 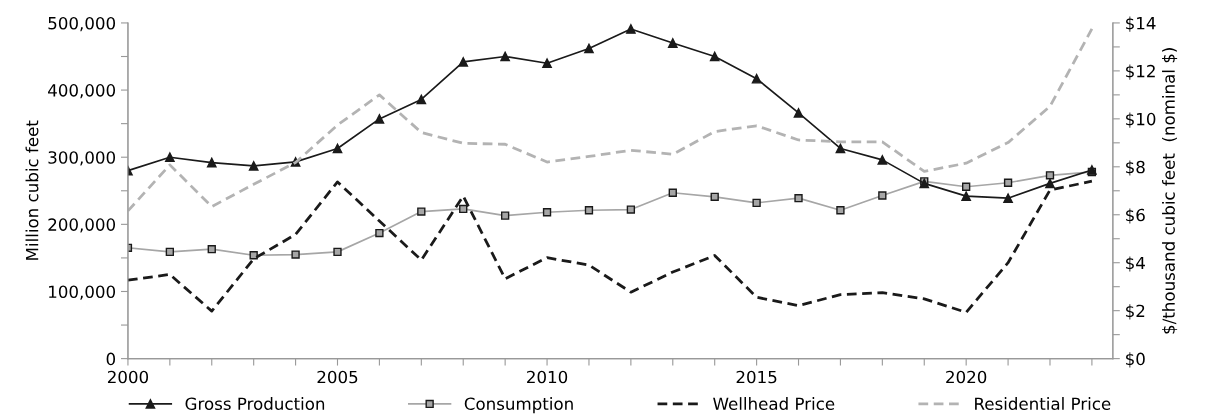 I want to click on y-axis-title: Million cubic feet, so click(x=32, y=190).